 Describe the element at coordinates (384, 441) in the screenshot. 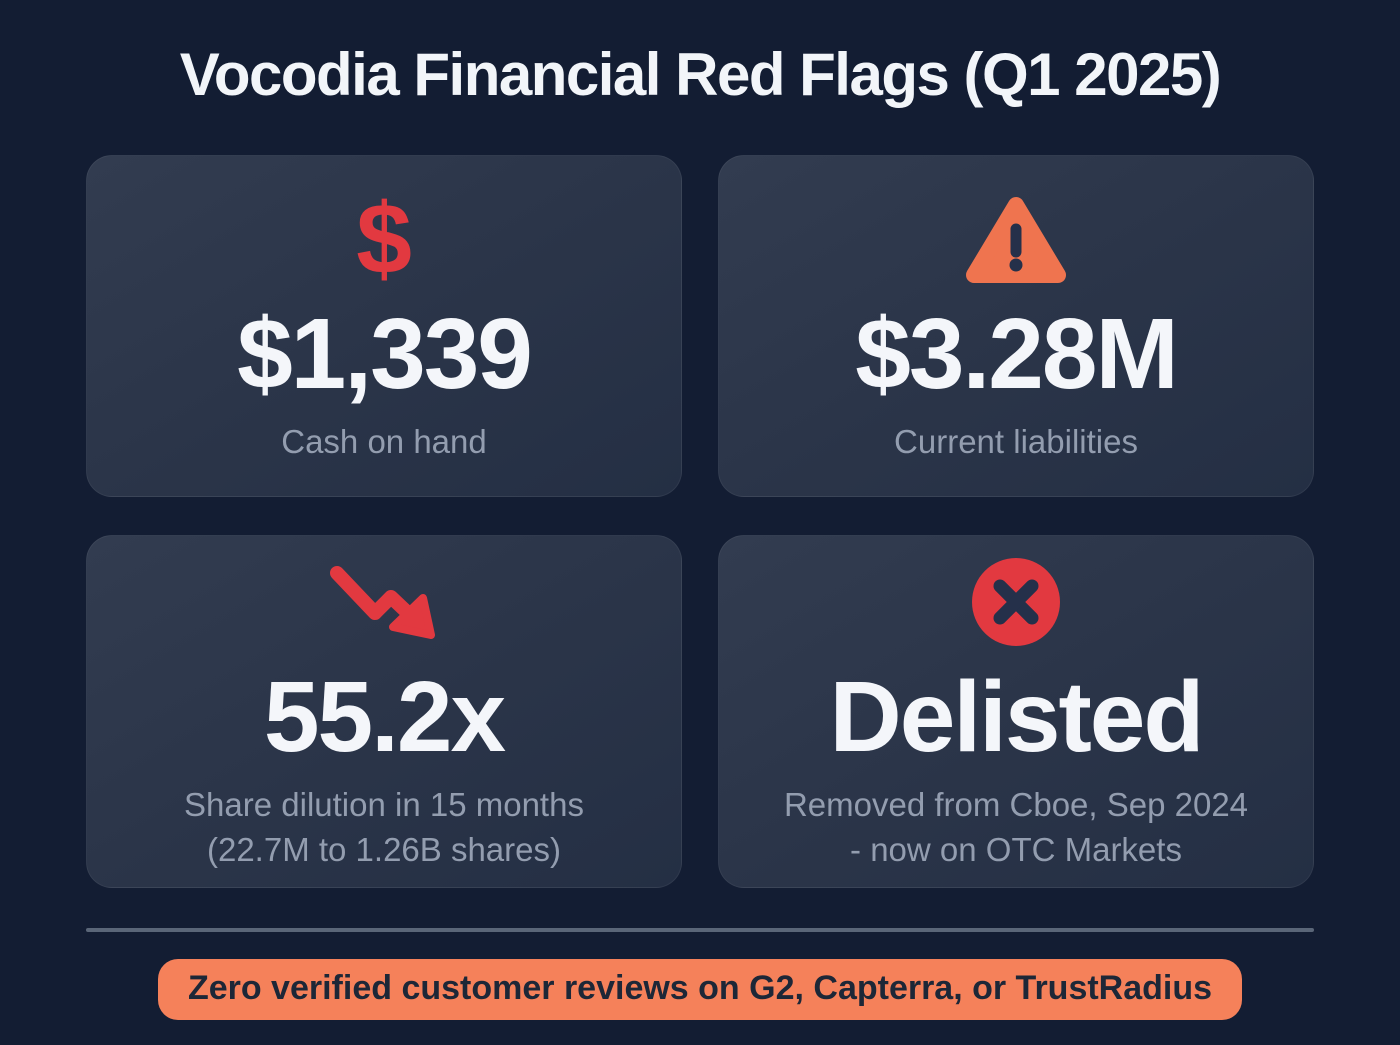

I see `stat-label: Cash on hand` at that location.